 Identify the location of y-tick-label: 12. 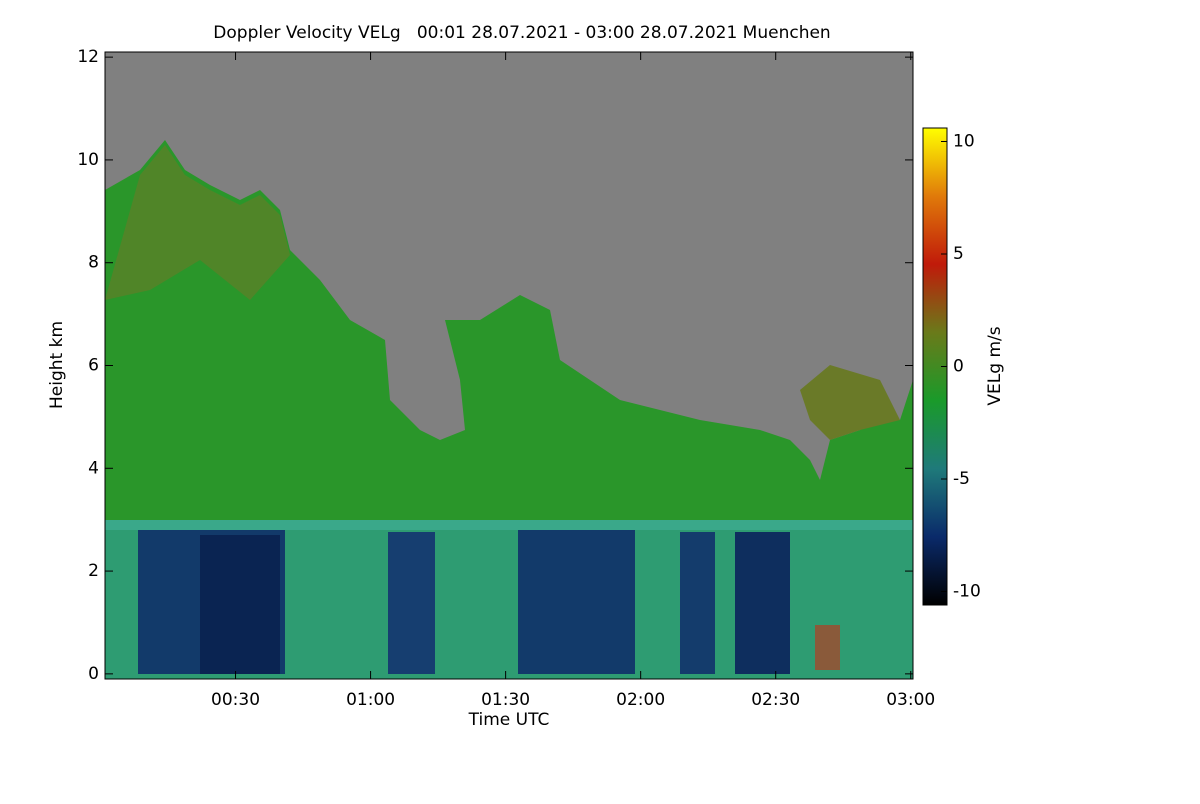
(88, 57).